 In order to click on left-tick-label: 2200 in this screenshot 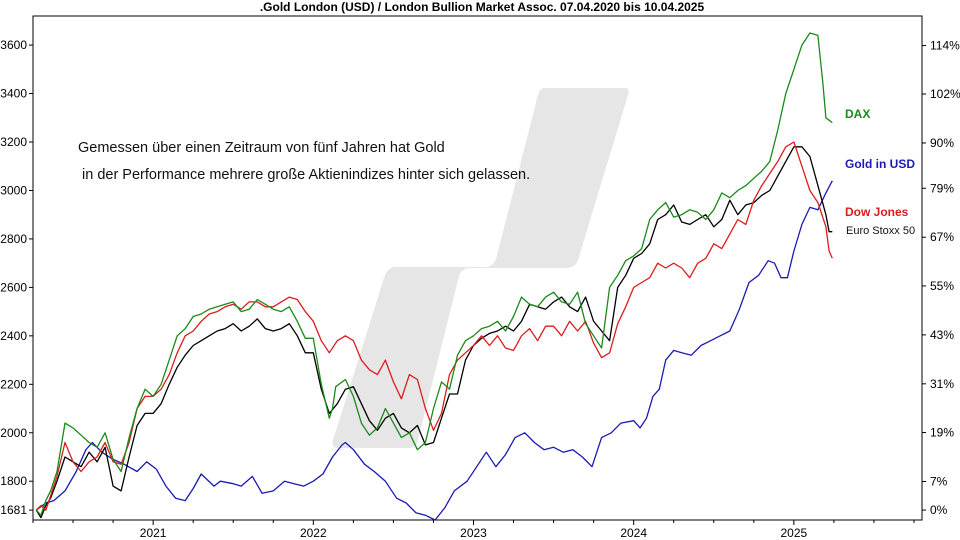, I will do `click(13, 384)`.